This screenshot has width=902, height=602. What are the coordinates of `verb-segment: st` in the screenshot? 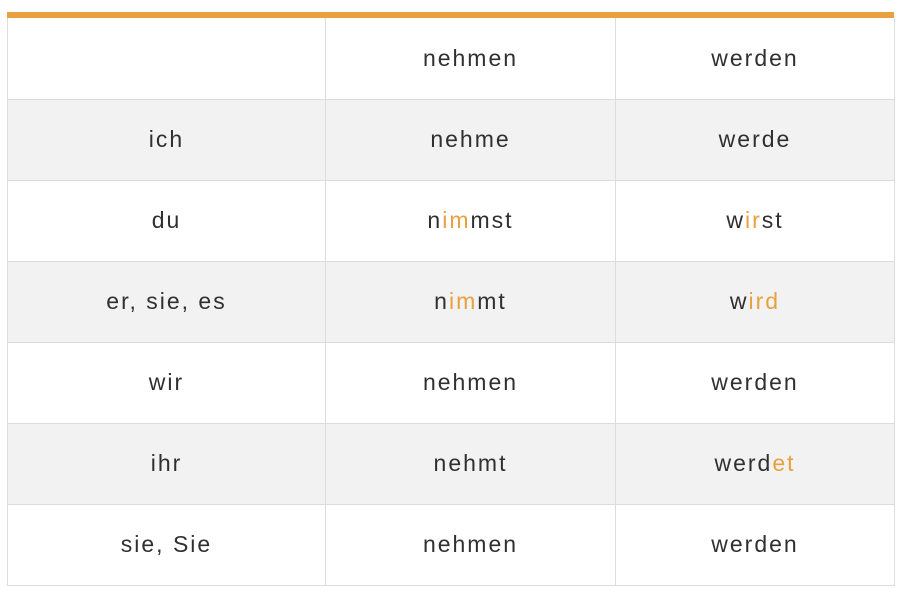 It's located at (772, 220).